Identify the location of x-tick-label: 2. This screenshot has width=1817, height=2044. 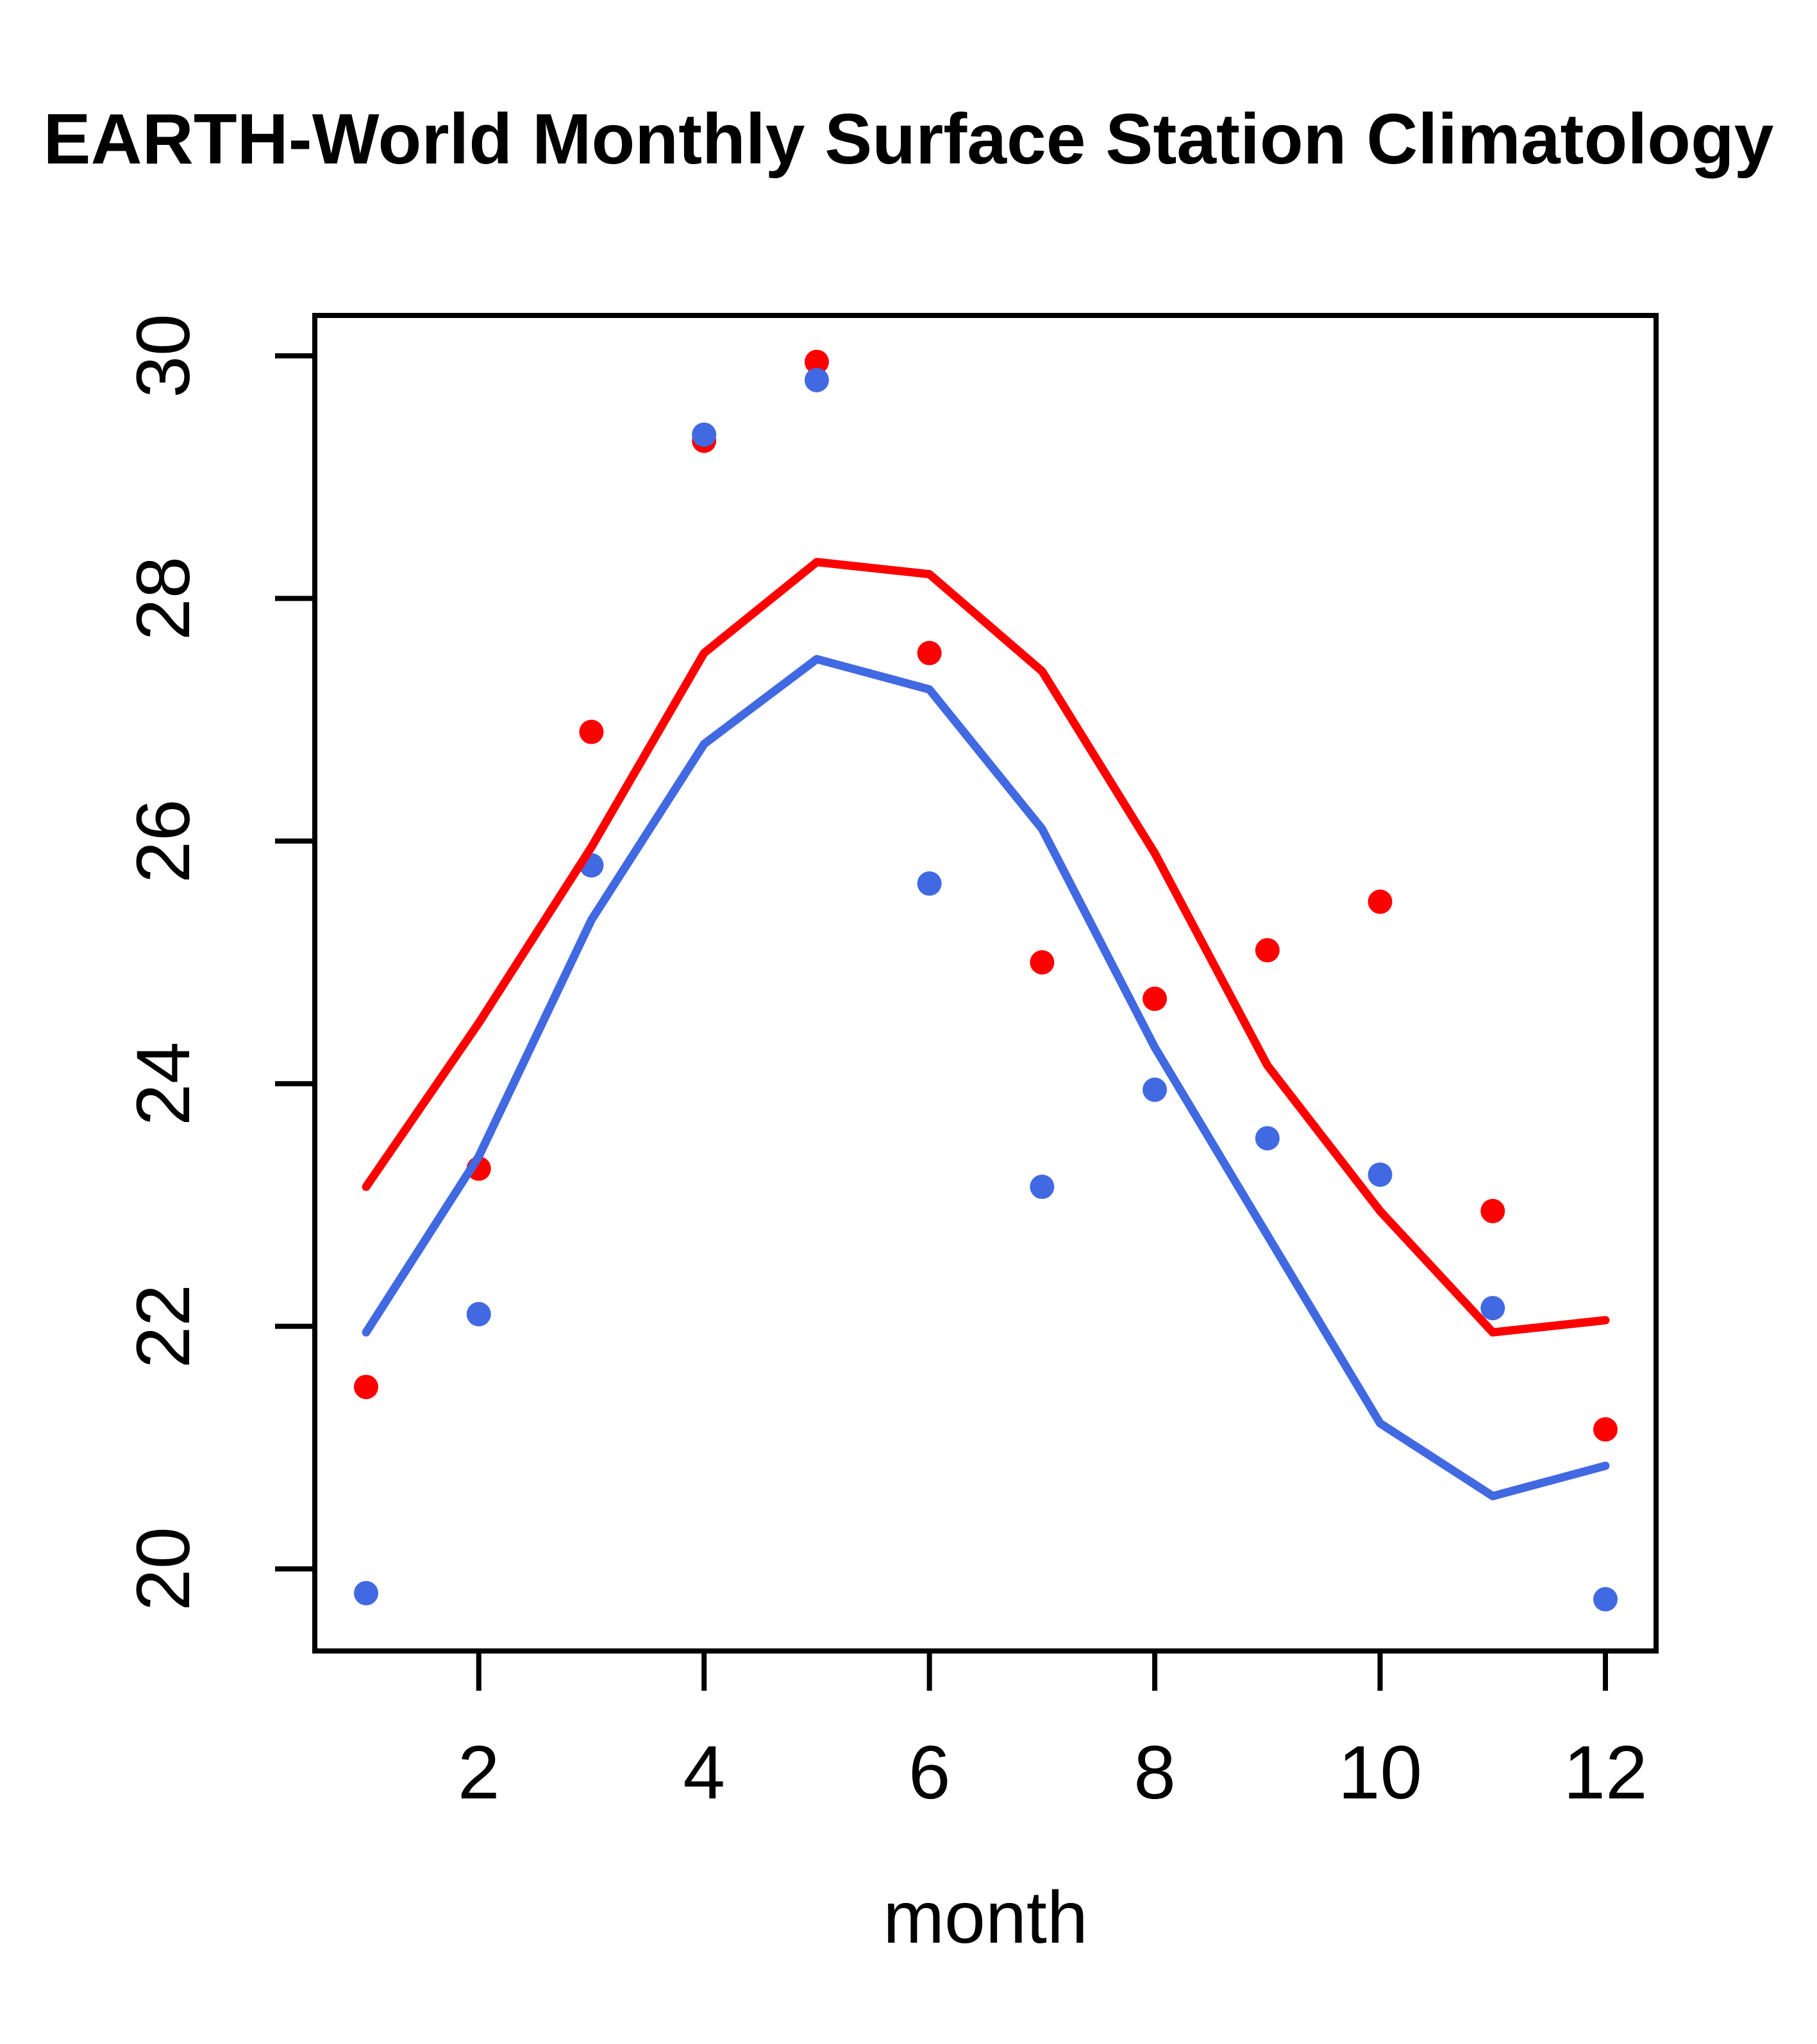
(479, 1773).